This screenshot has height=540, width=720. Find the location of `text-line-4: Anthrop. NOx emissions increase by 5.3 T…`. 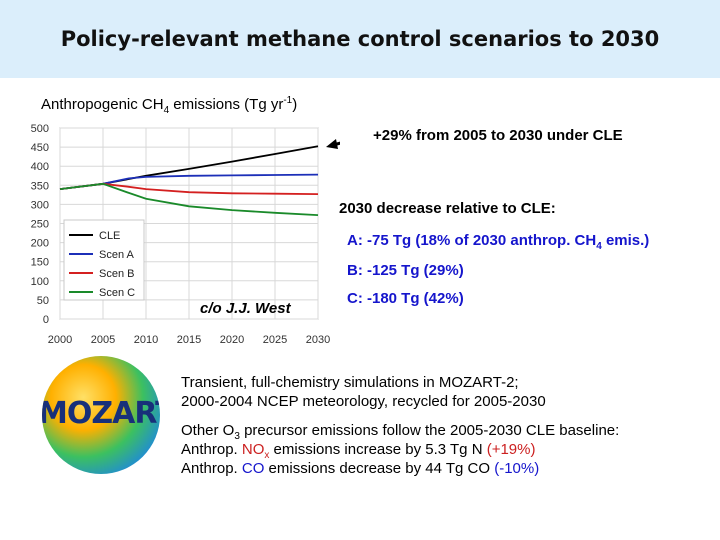

text-line-4: Anthrop. NOx emissions increase by 5.3 T… is located at coordinates (358, 452).